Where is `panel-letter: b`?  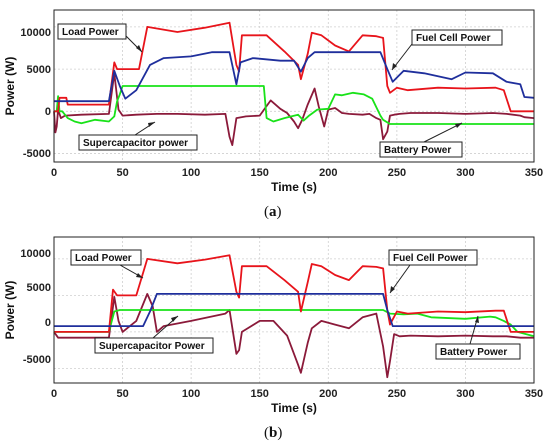 panel-letter: b is located at coordinates (273, 433).